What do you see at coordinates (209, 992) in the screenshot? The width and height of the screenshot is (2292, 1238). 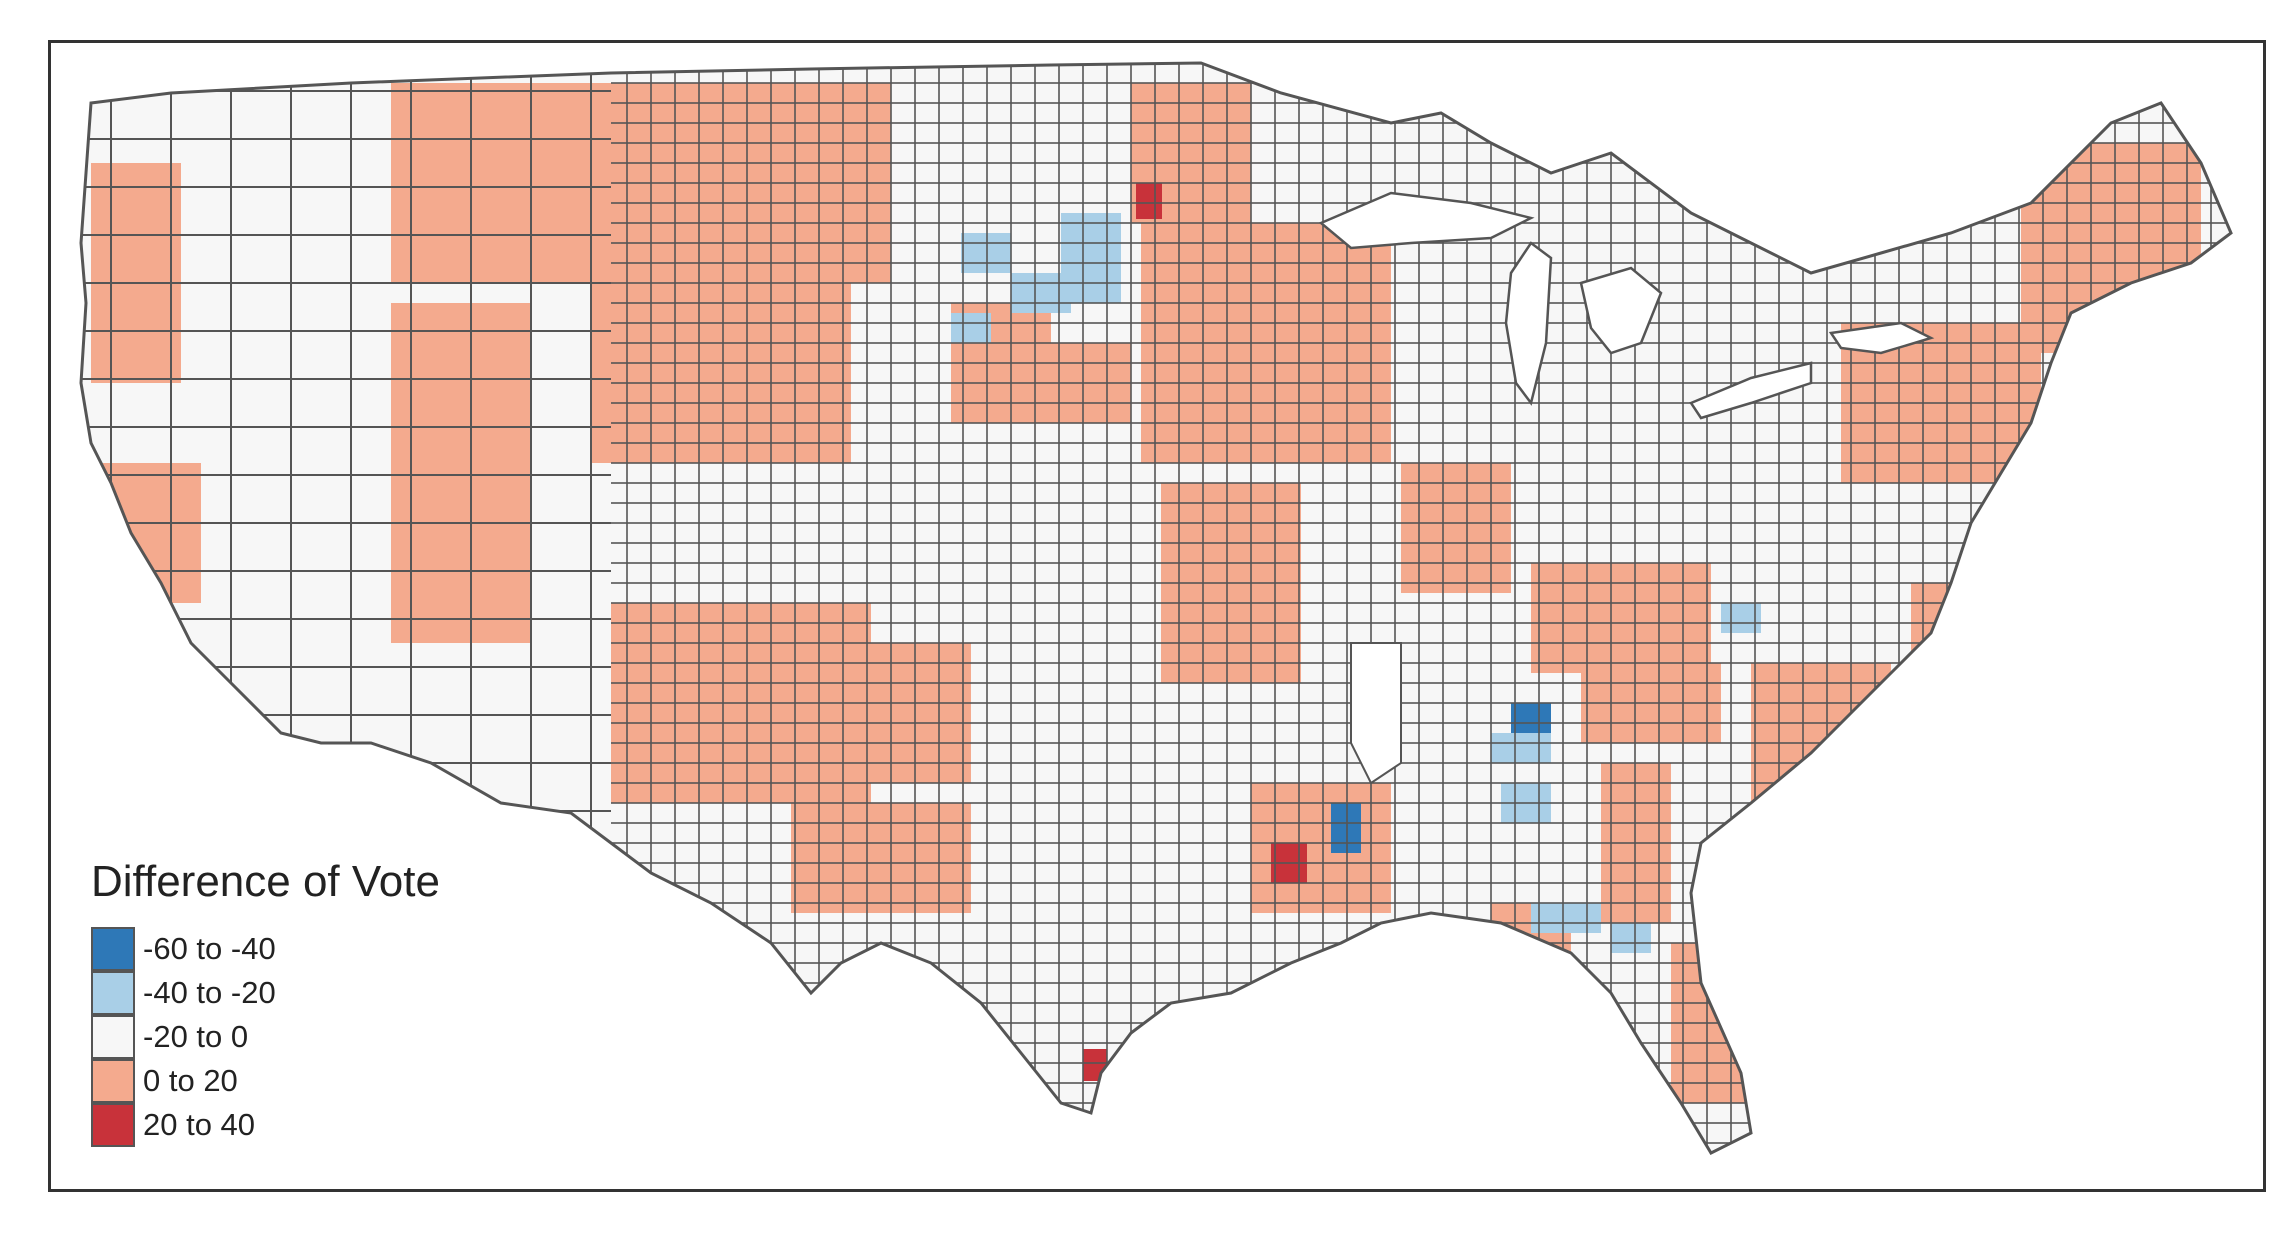 I see `legend-label: -40 to -20` at bounding box center [209, 992].